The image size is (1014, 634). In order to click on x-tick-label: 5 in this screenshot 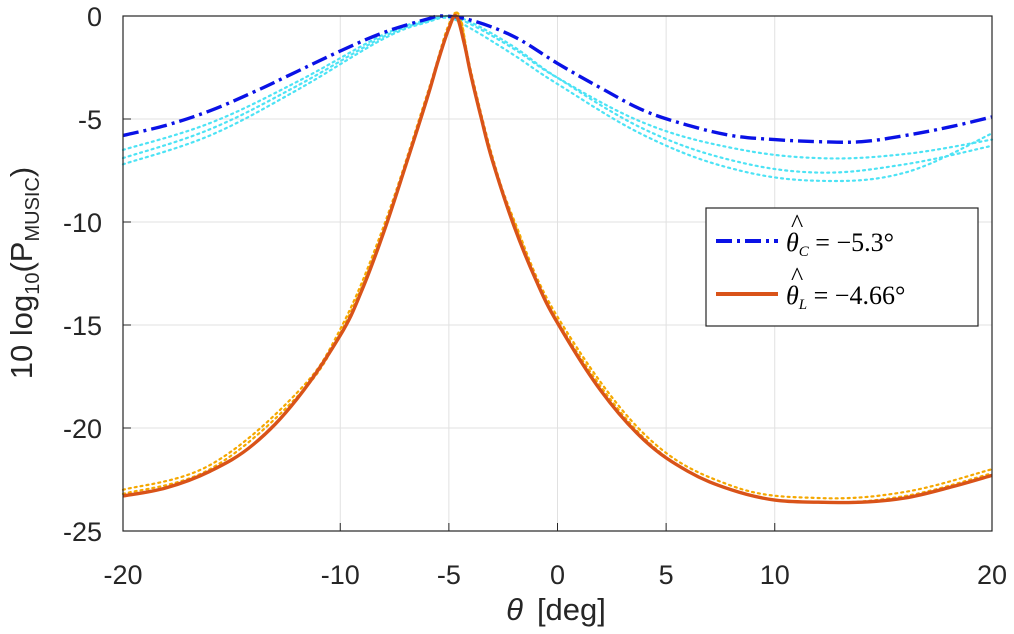, I will do `click(666, 575)`.